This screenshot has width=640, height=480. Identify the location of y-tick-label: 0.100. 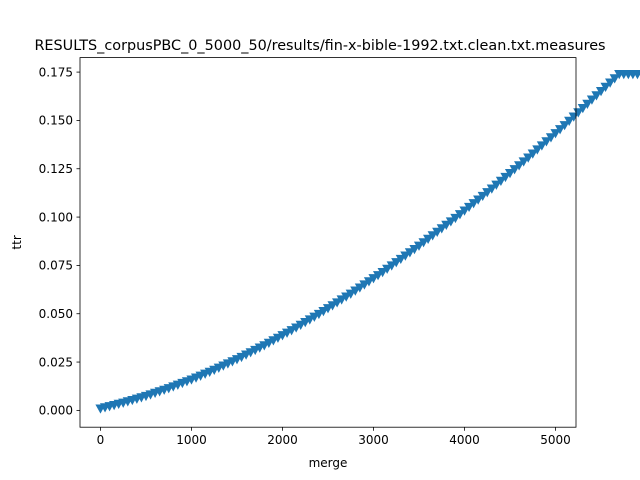
(56, 217).